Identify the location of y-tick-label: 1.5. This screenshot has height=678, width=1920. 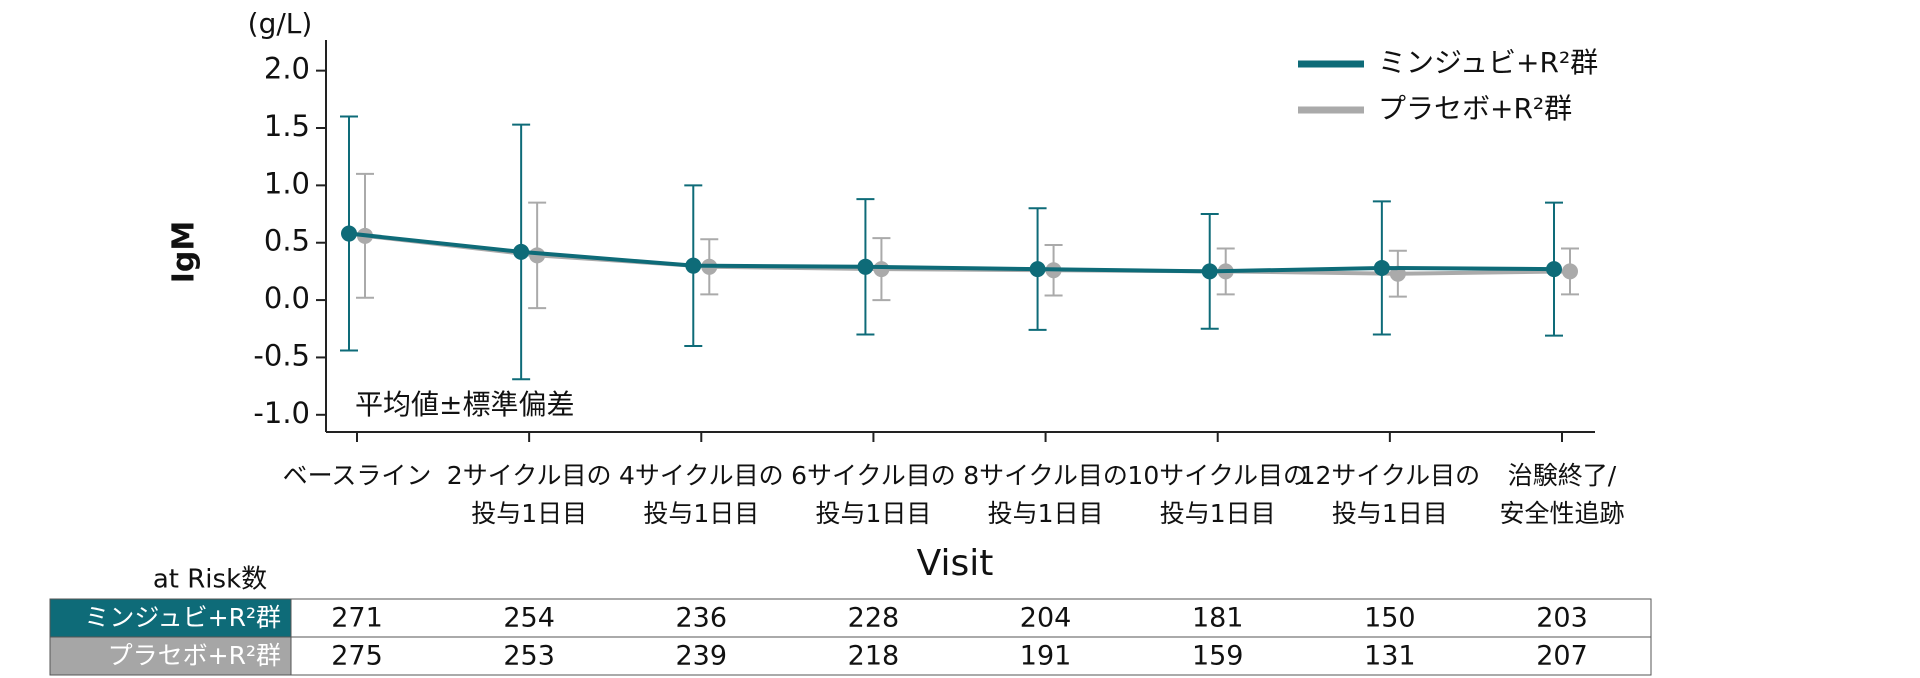
(287, 126).